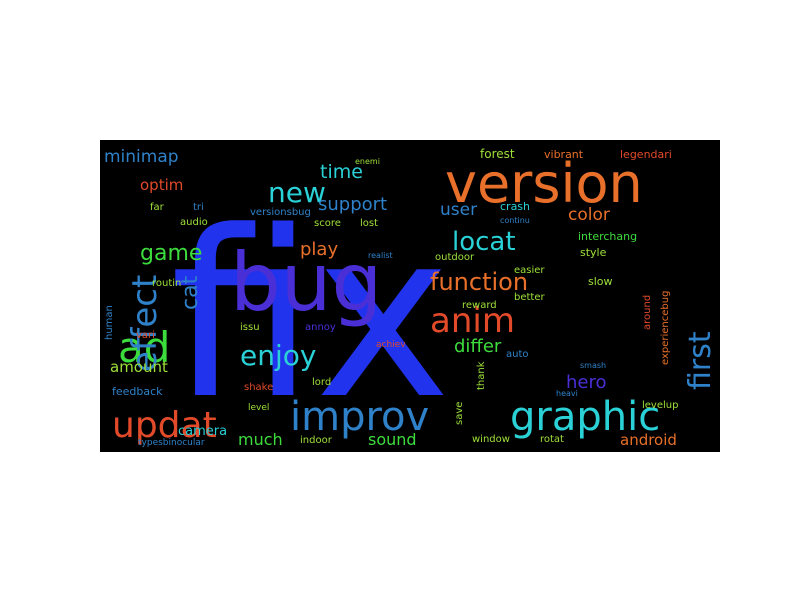 The width and height of the screenshot is (800, 595). Describe the element at coordinates (250, 327) in the screenshot. I see `word-issu: issu` at that location.